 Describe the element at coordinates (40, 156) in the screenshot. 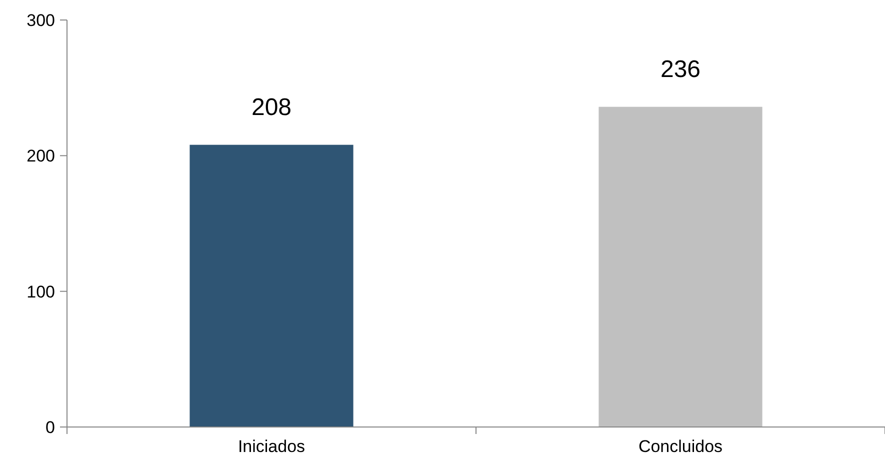

I see `y-tick-label: 200` at that location.